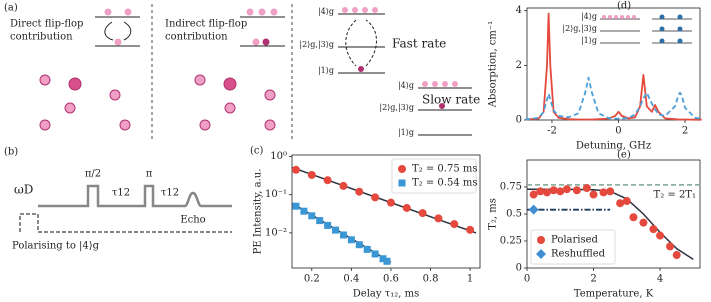  I want to click on panel-label: (d), so click(624, 6).